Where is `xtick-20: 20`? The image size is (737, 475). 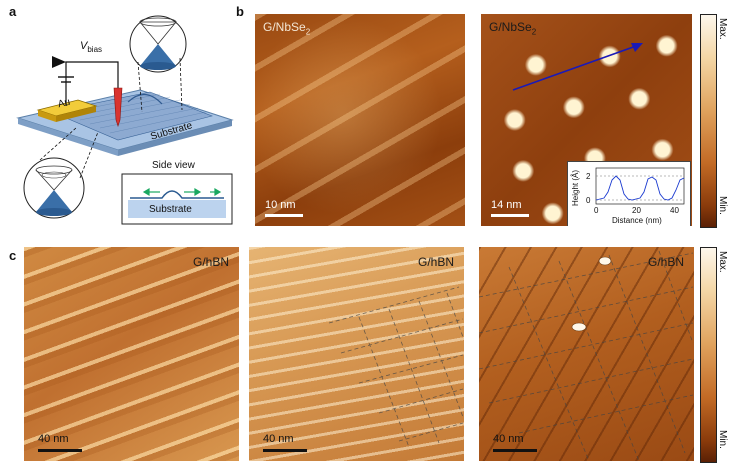
xtick-20: 20 is located at coordinates (636, 210).